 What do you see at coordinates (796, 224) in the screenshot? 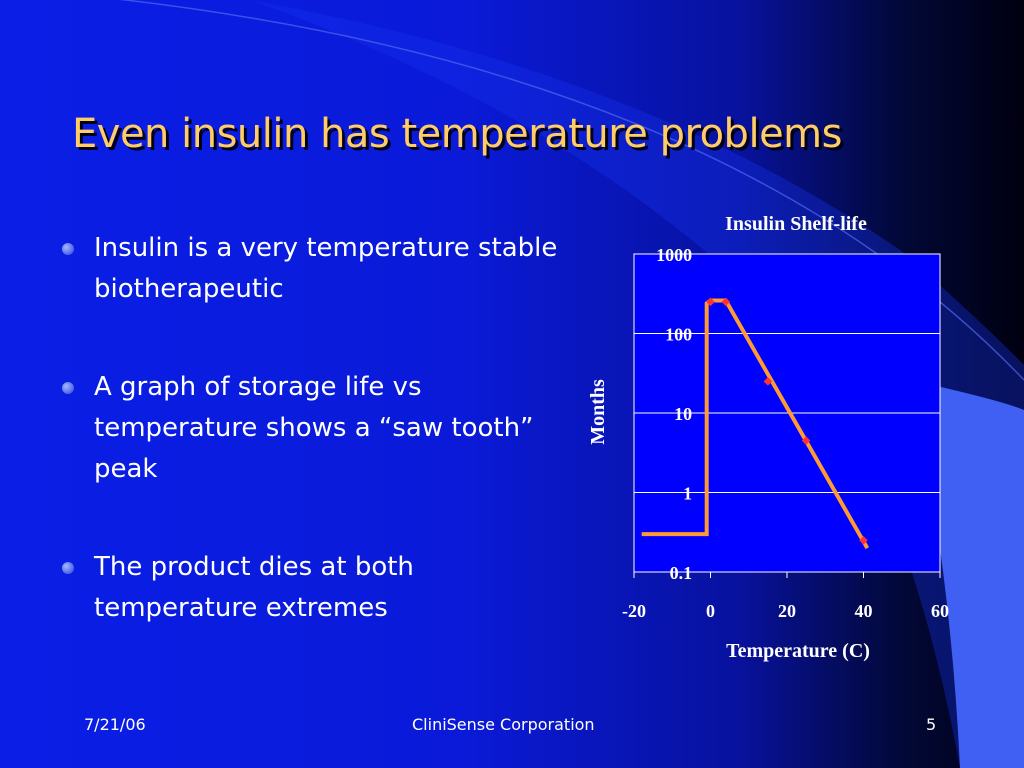
I see `chart-title: Insulin Shelf-life` at bounding box center [796, 224].